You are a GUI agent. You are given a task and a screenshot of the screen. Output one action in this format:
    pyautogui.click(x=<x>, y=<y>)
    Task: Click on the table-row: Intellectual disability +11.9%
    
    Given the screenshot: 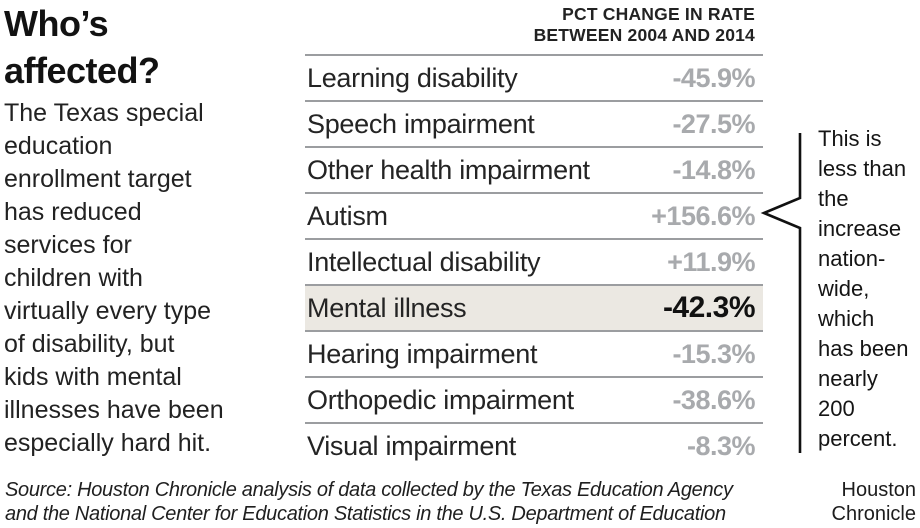 What is the action you would take?
    pyautogui.click(x=534, y=261)
    